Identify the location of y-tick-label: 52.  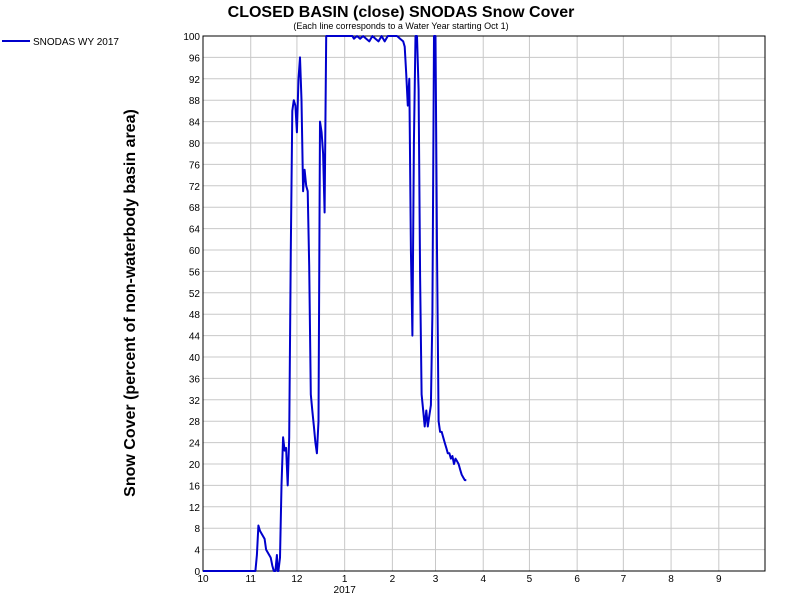
(195, 294).